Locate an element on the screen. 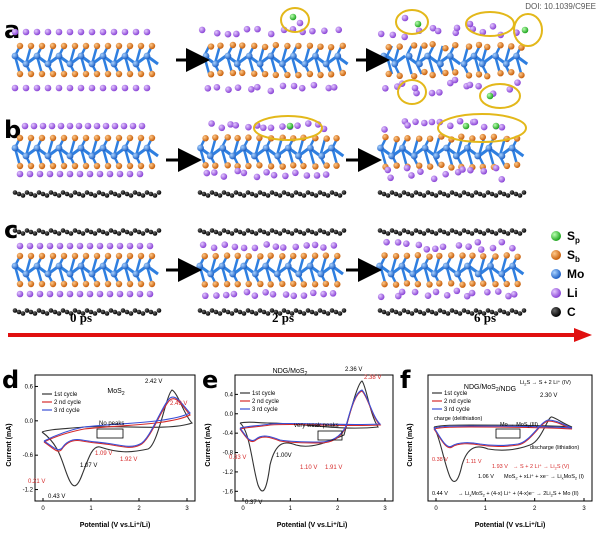 The height and width of the screenshot is (534, 600). e-ann-037: 0.37 V is located at coordinates (253, 503).